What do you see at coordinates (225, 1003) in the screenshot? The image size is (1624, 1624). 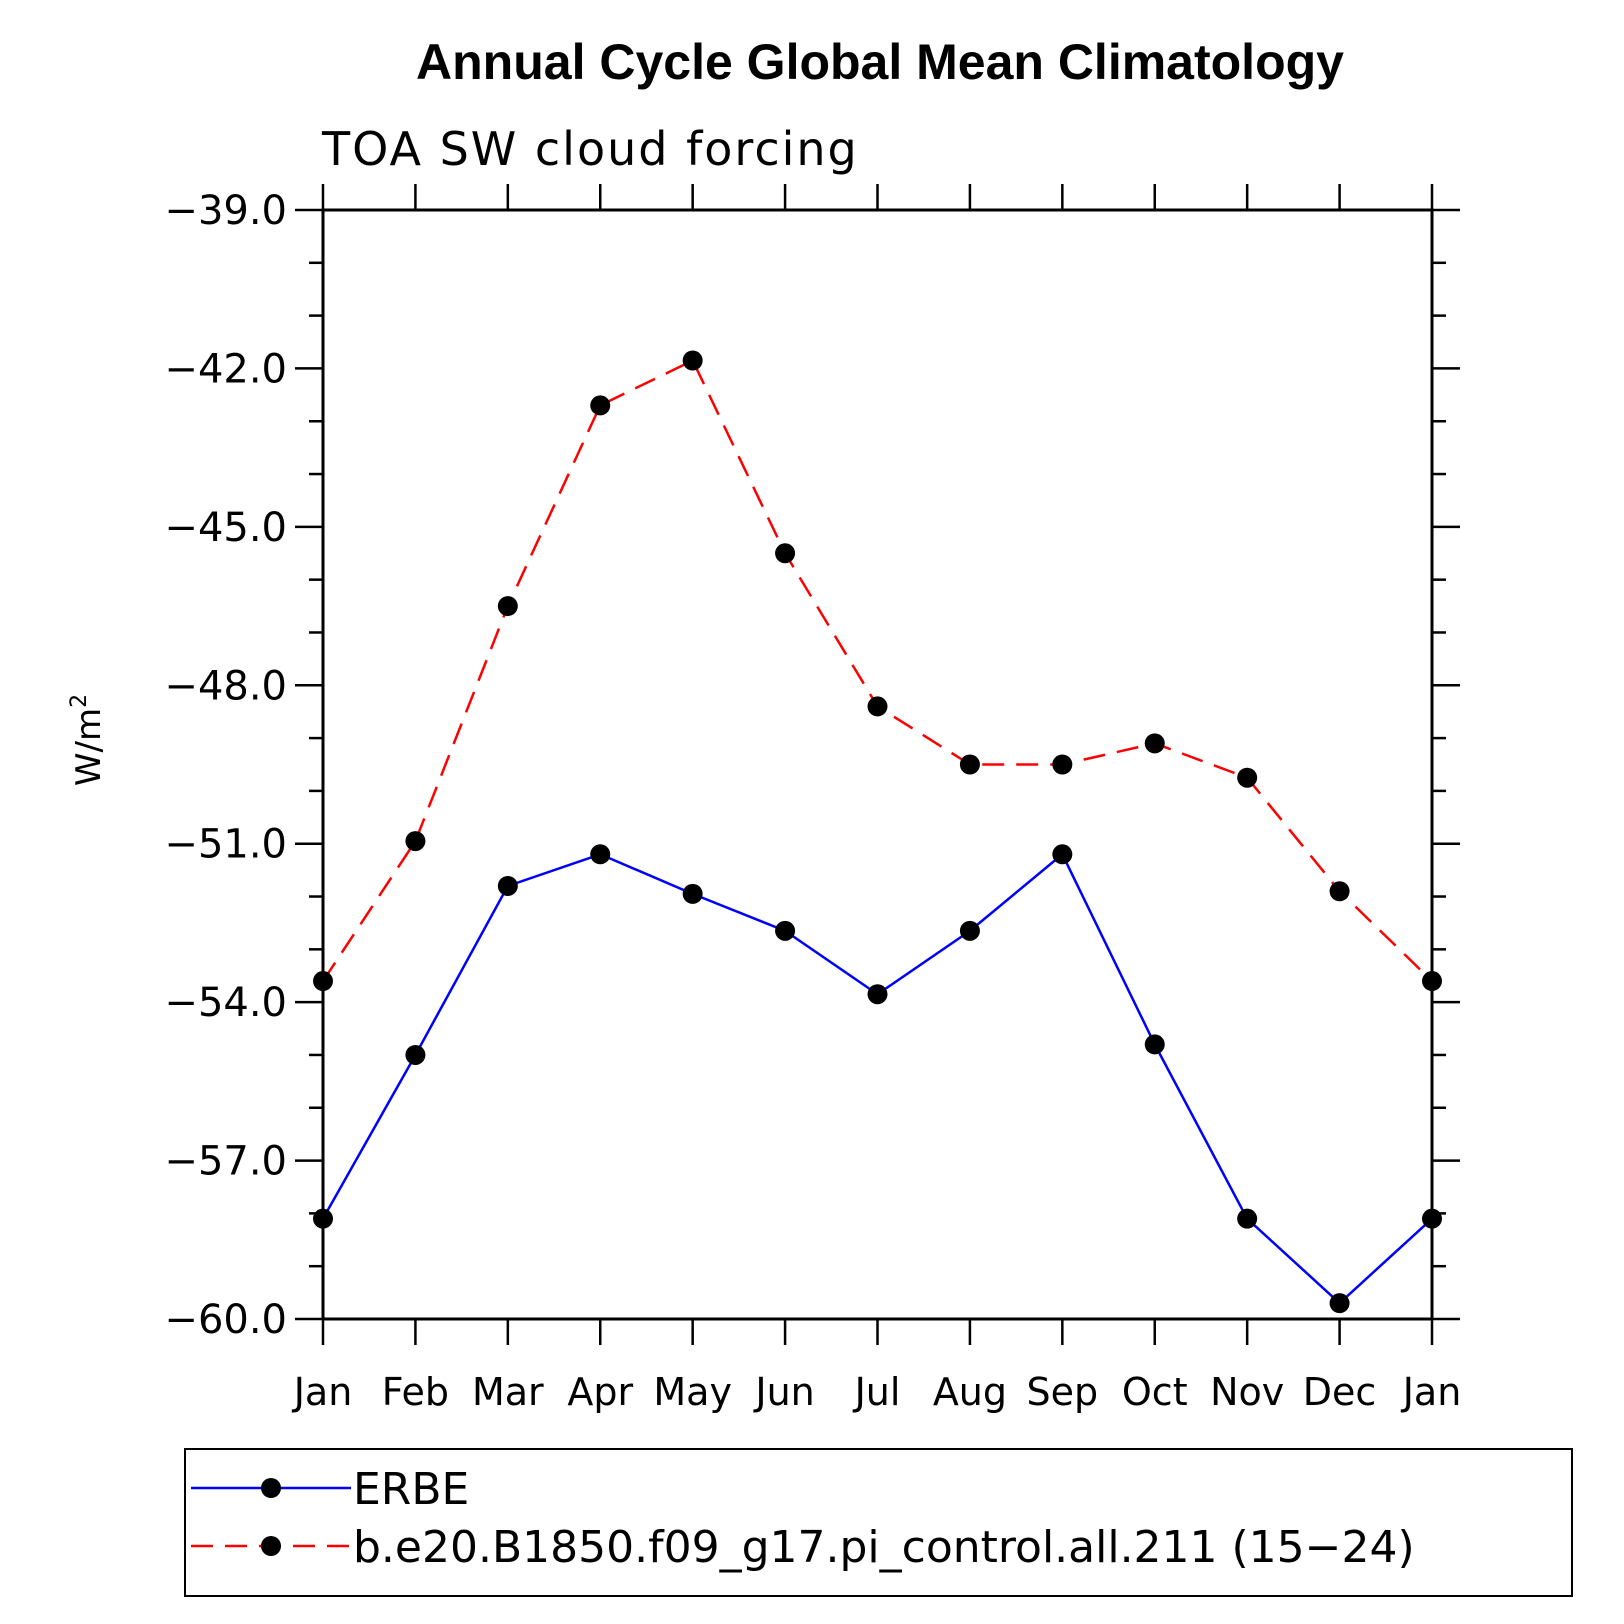 I see `y-tick-label: −54.0` at bounding box center [225, 1003].